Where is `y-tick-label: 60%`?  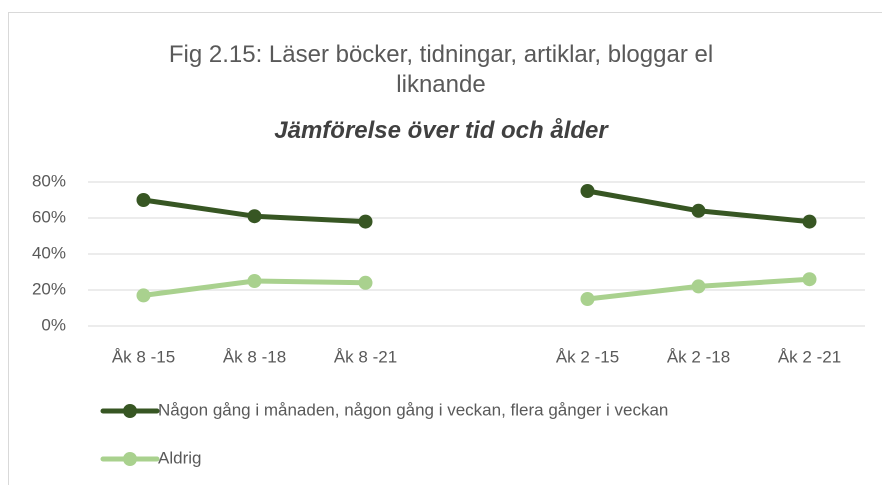
y-tick-label: 60% is located at coordinates (49, 216).